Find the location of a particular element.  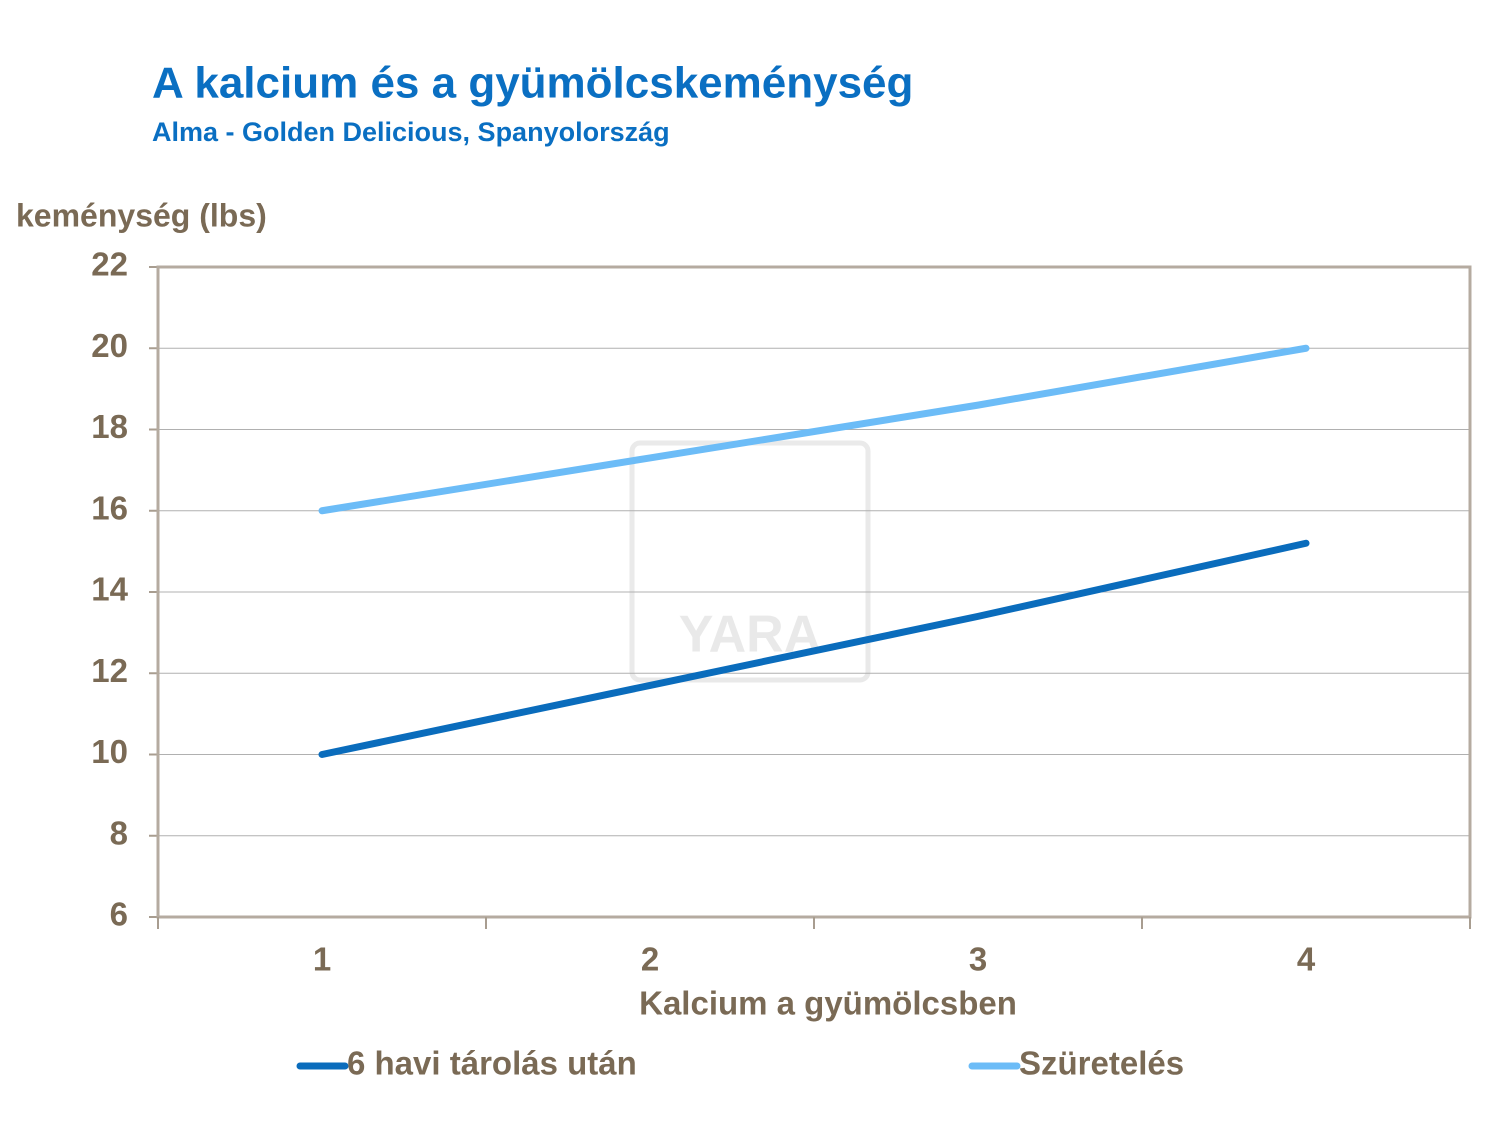

x-tick-label: 1 is located at coordinates (322, 959).